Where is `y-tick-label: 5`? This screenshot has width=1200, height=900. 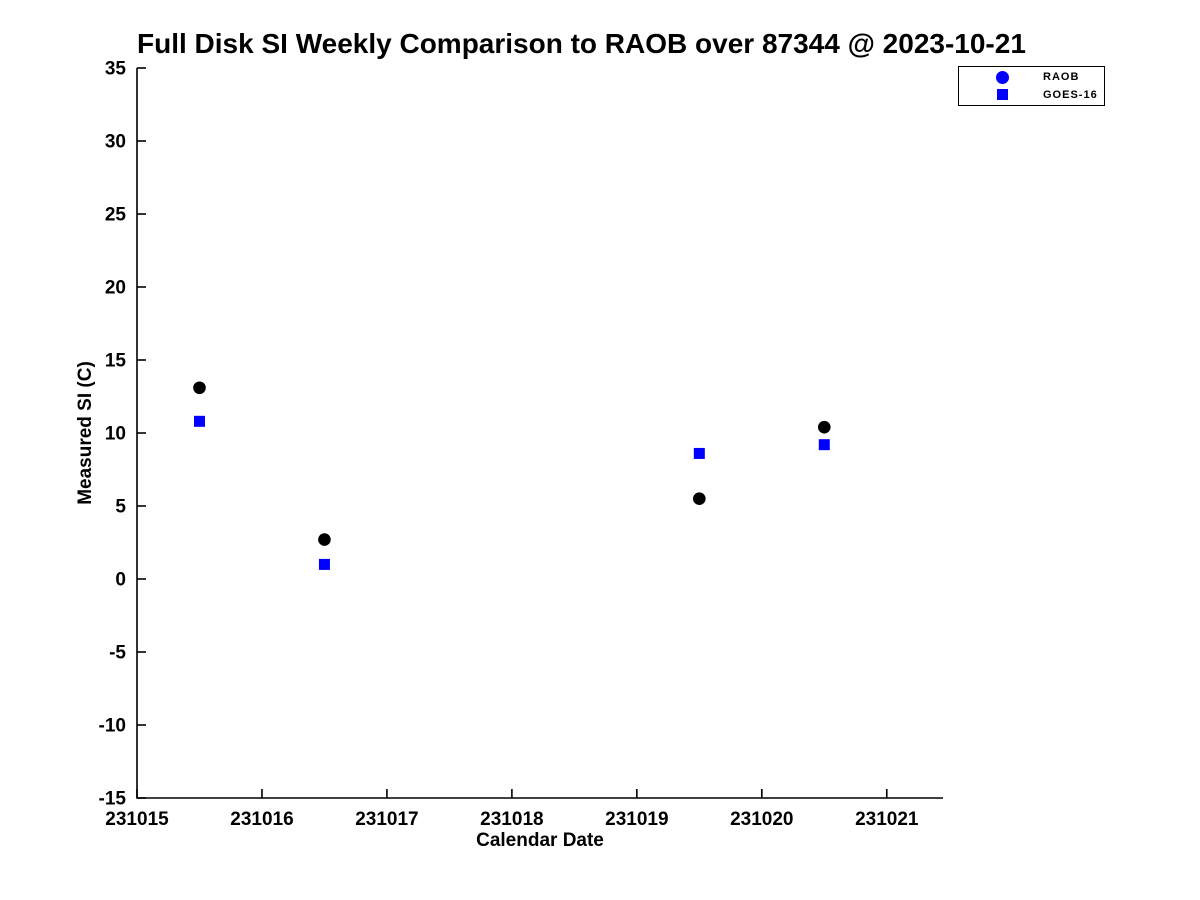 y-tick-label: 5 is located at coordinates (120, 507).